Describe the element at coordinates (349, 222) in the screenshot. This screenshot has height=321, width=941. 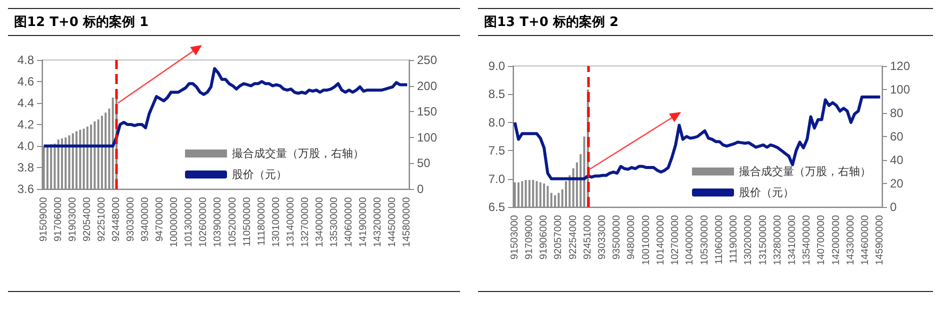
I see `x-tick-label: 140600000` at that location.